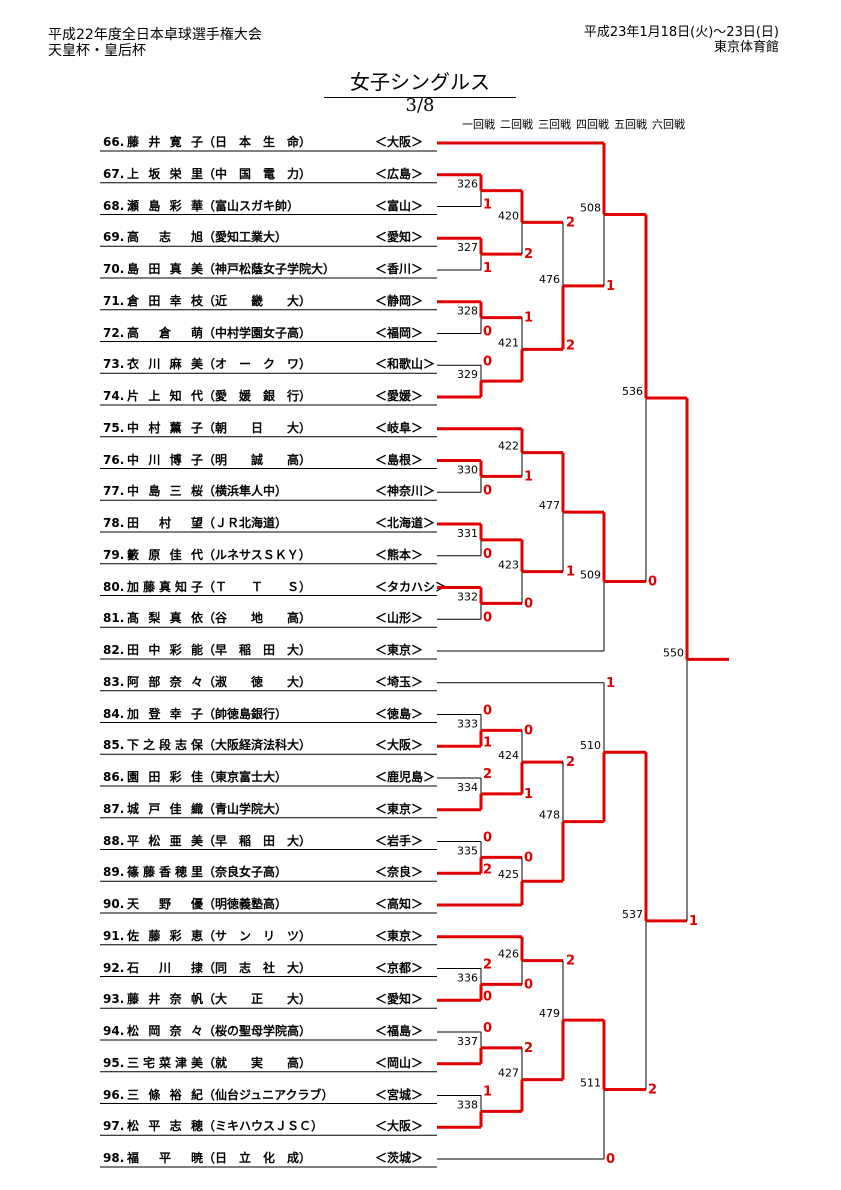  What do you see at coordinates (271, 745) in the screenshot?
I see `player-row: 85. 下之段志保（大阪経済法科大） ＜大阪＞` at bounding box center [271, 745].